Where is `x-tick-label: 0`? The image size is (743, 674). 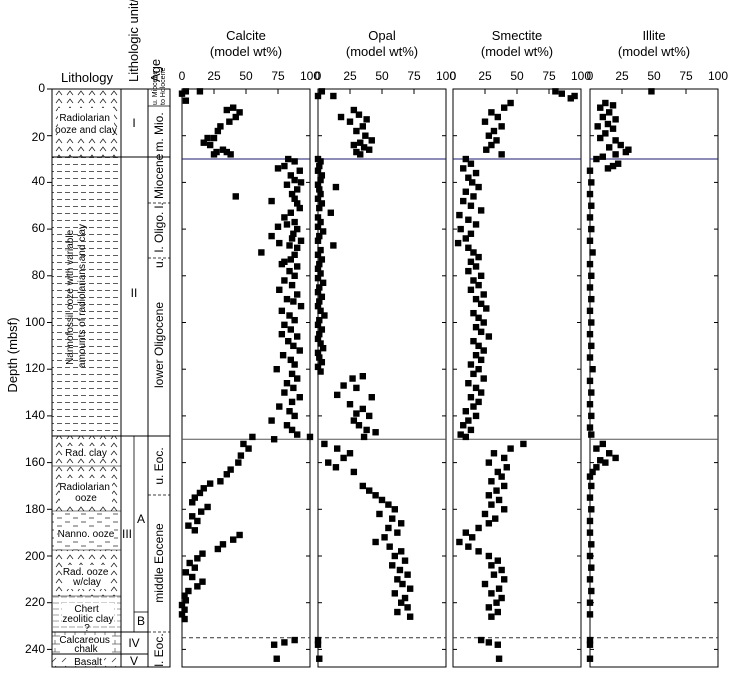
x-tick-label: 0 is located at coordinates (318, 76).